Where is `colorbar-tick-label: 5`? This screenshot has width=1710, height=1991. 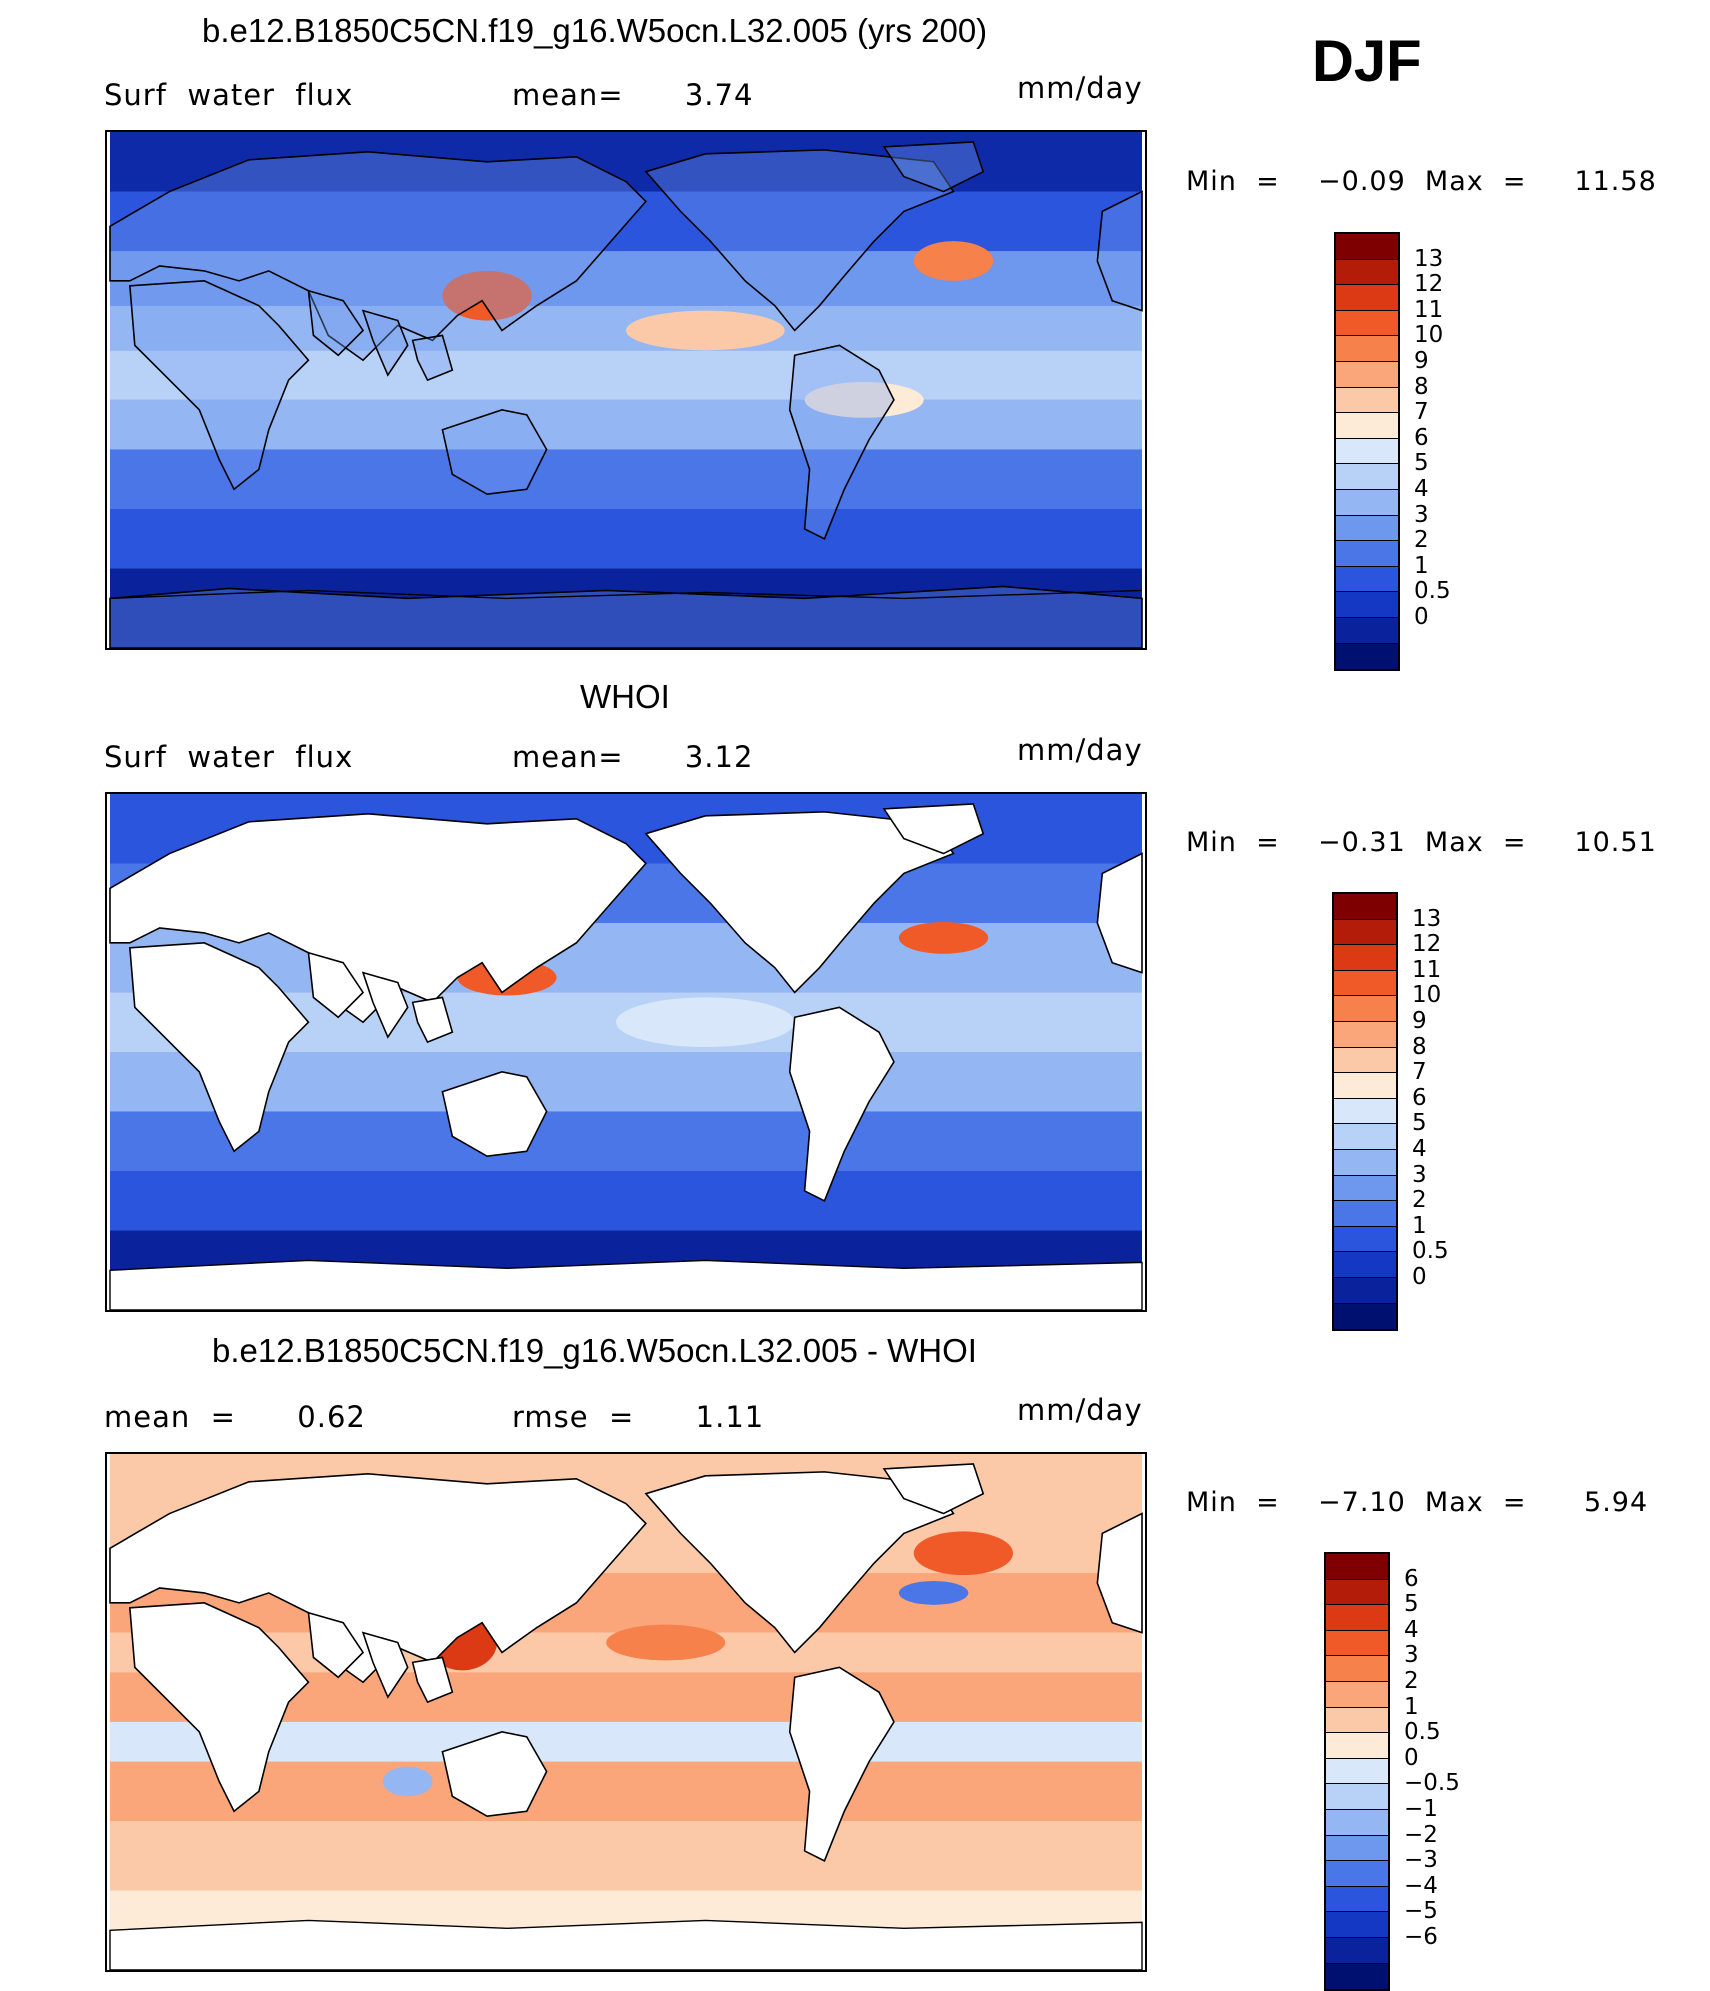
colorbar-tick-label: 5 is located at coordinates (1421, 463).